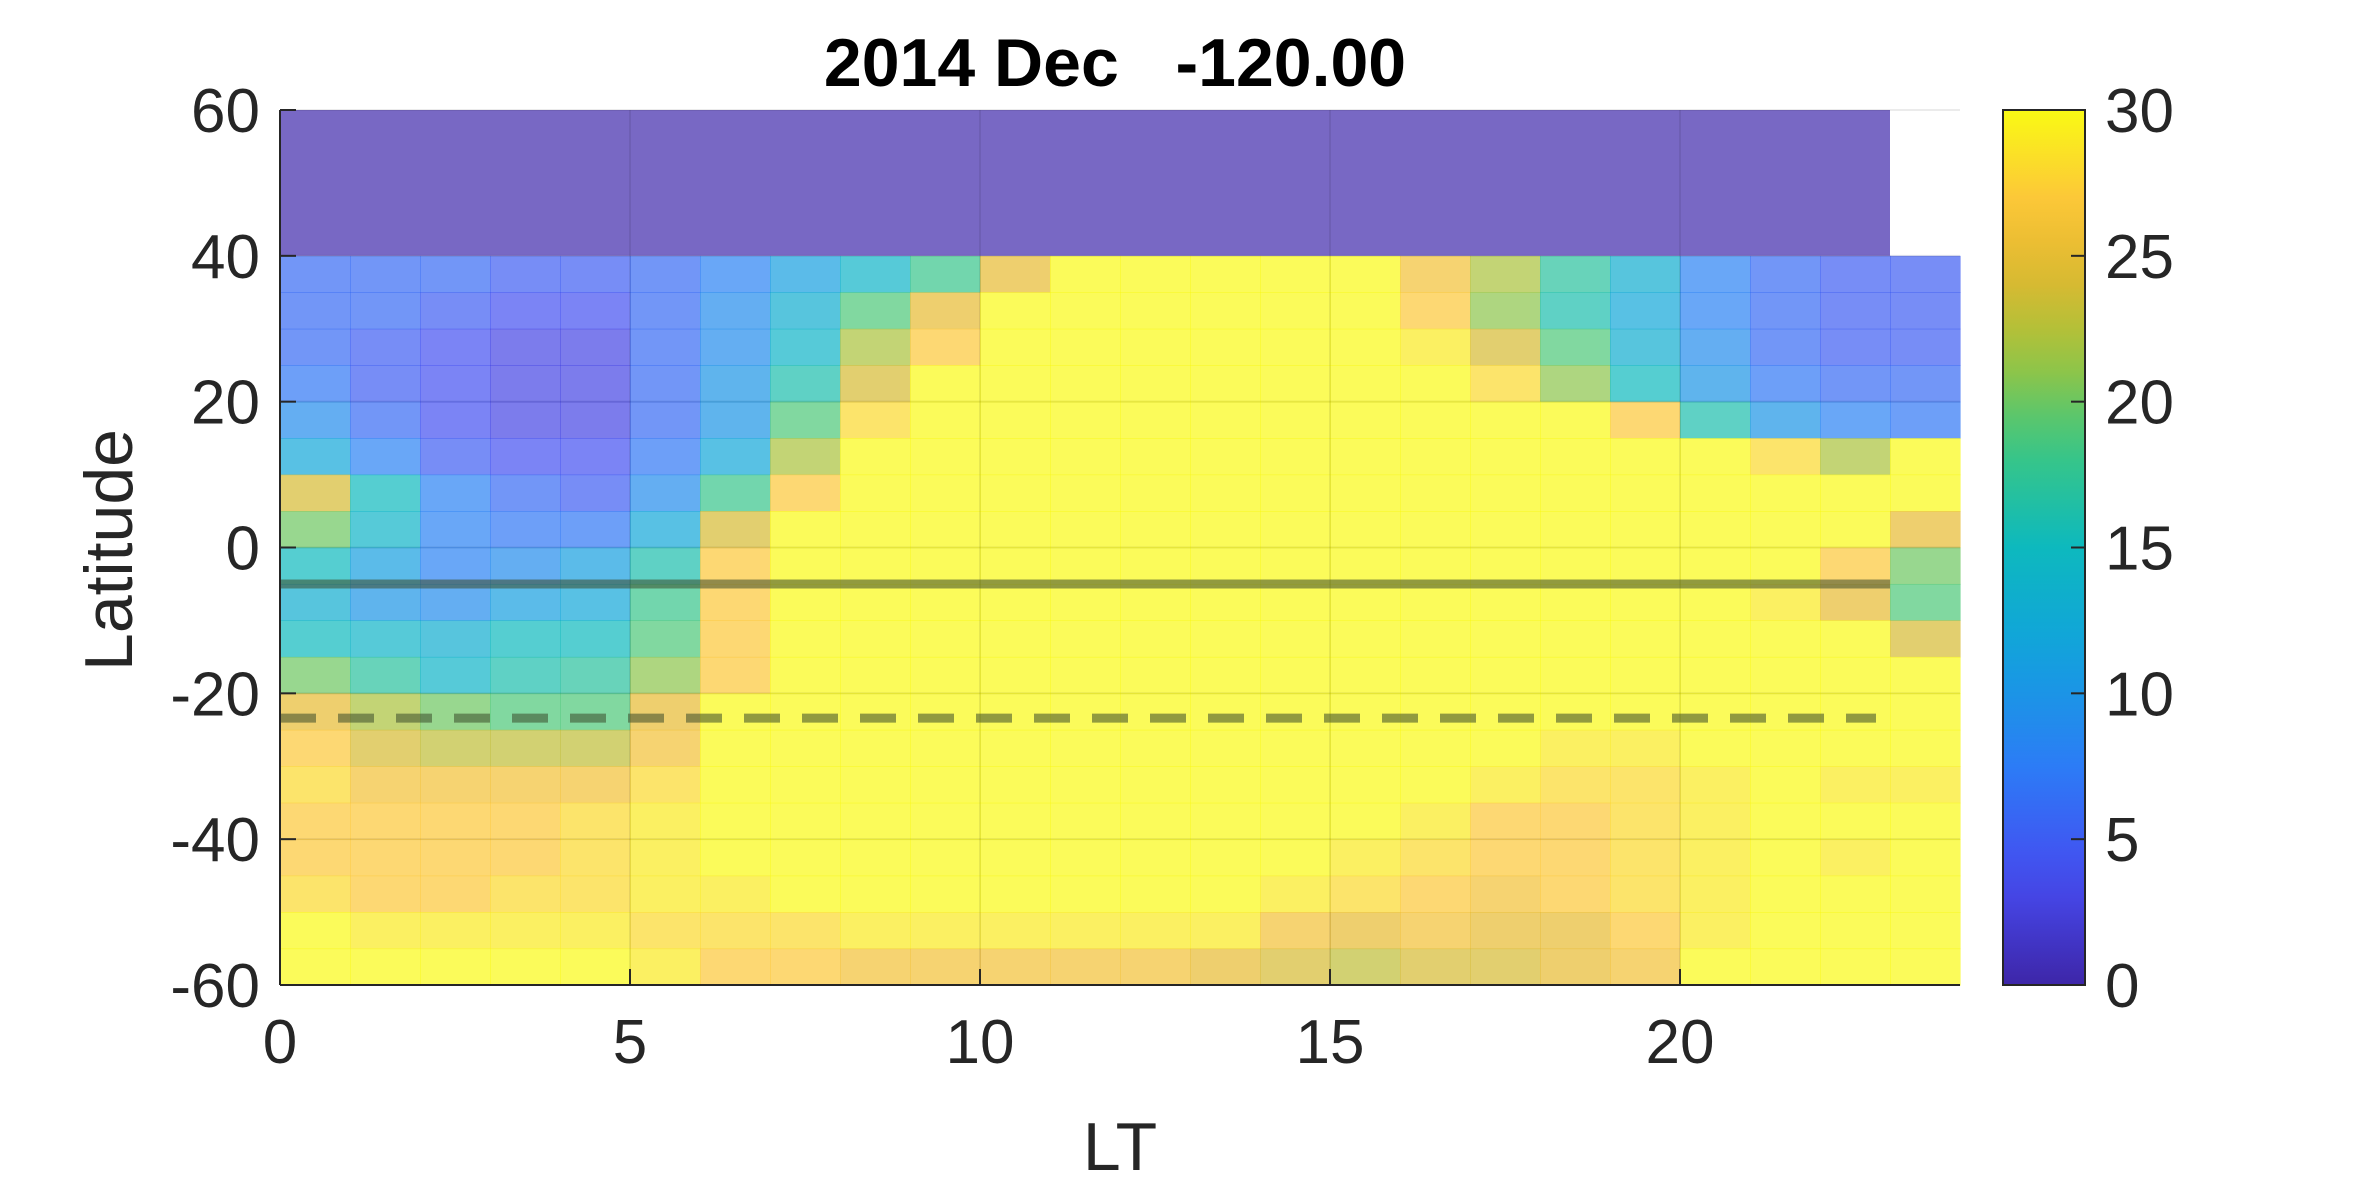 This screenshot has width=2362, height=1181. Describe the element at coordinates (2139, 403) in the screenshot. I see `colorbar-tick-label: 20` at that location.